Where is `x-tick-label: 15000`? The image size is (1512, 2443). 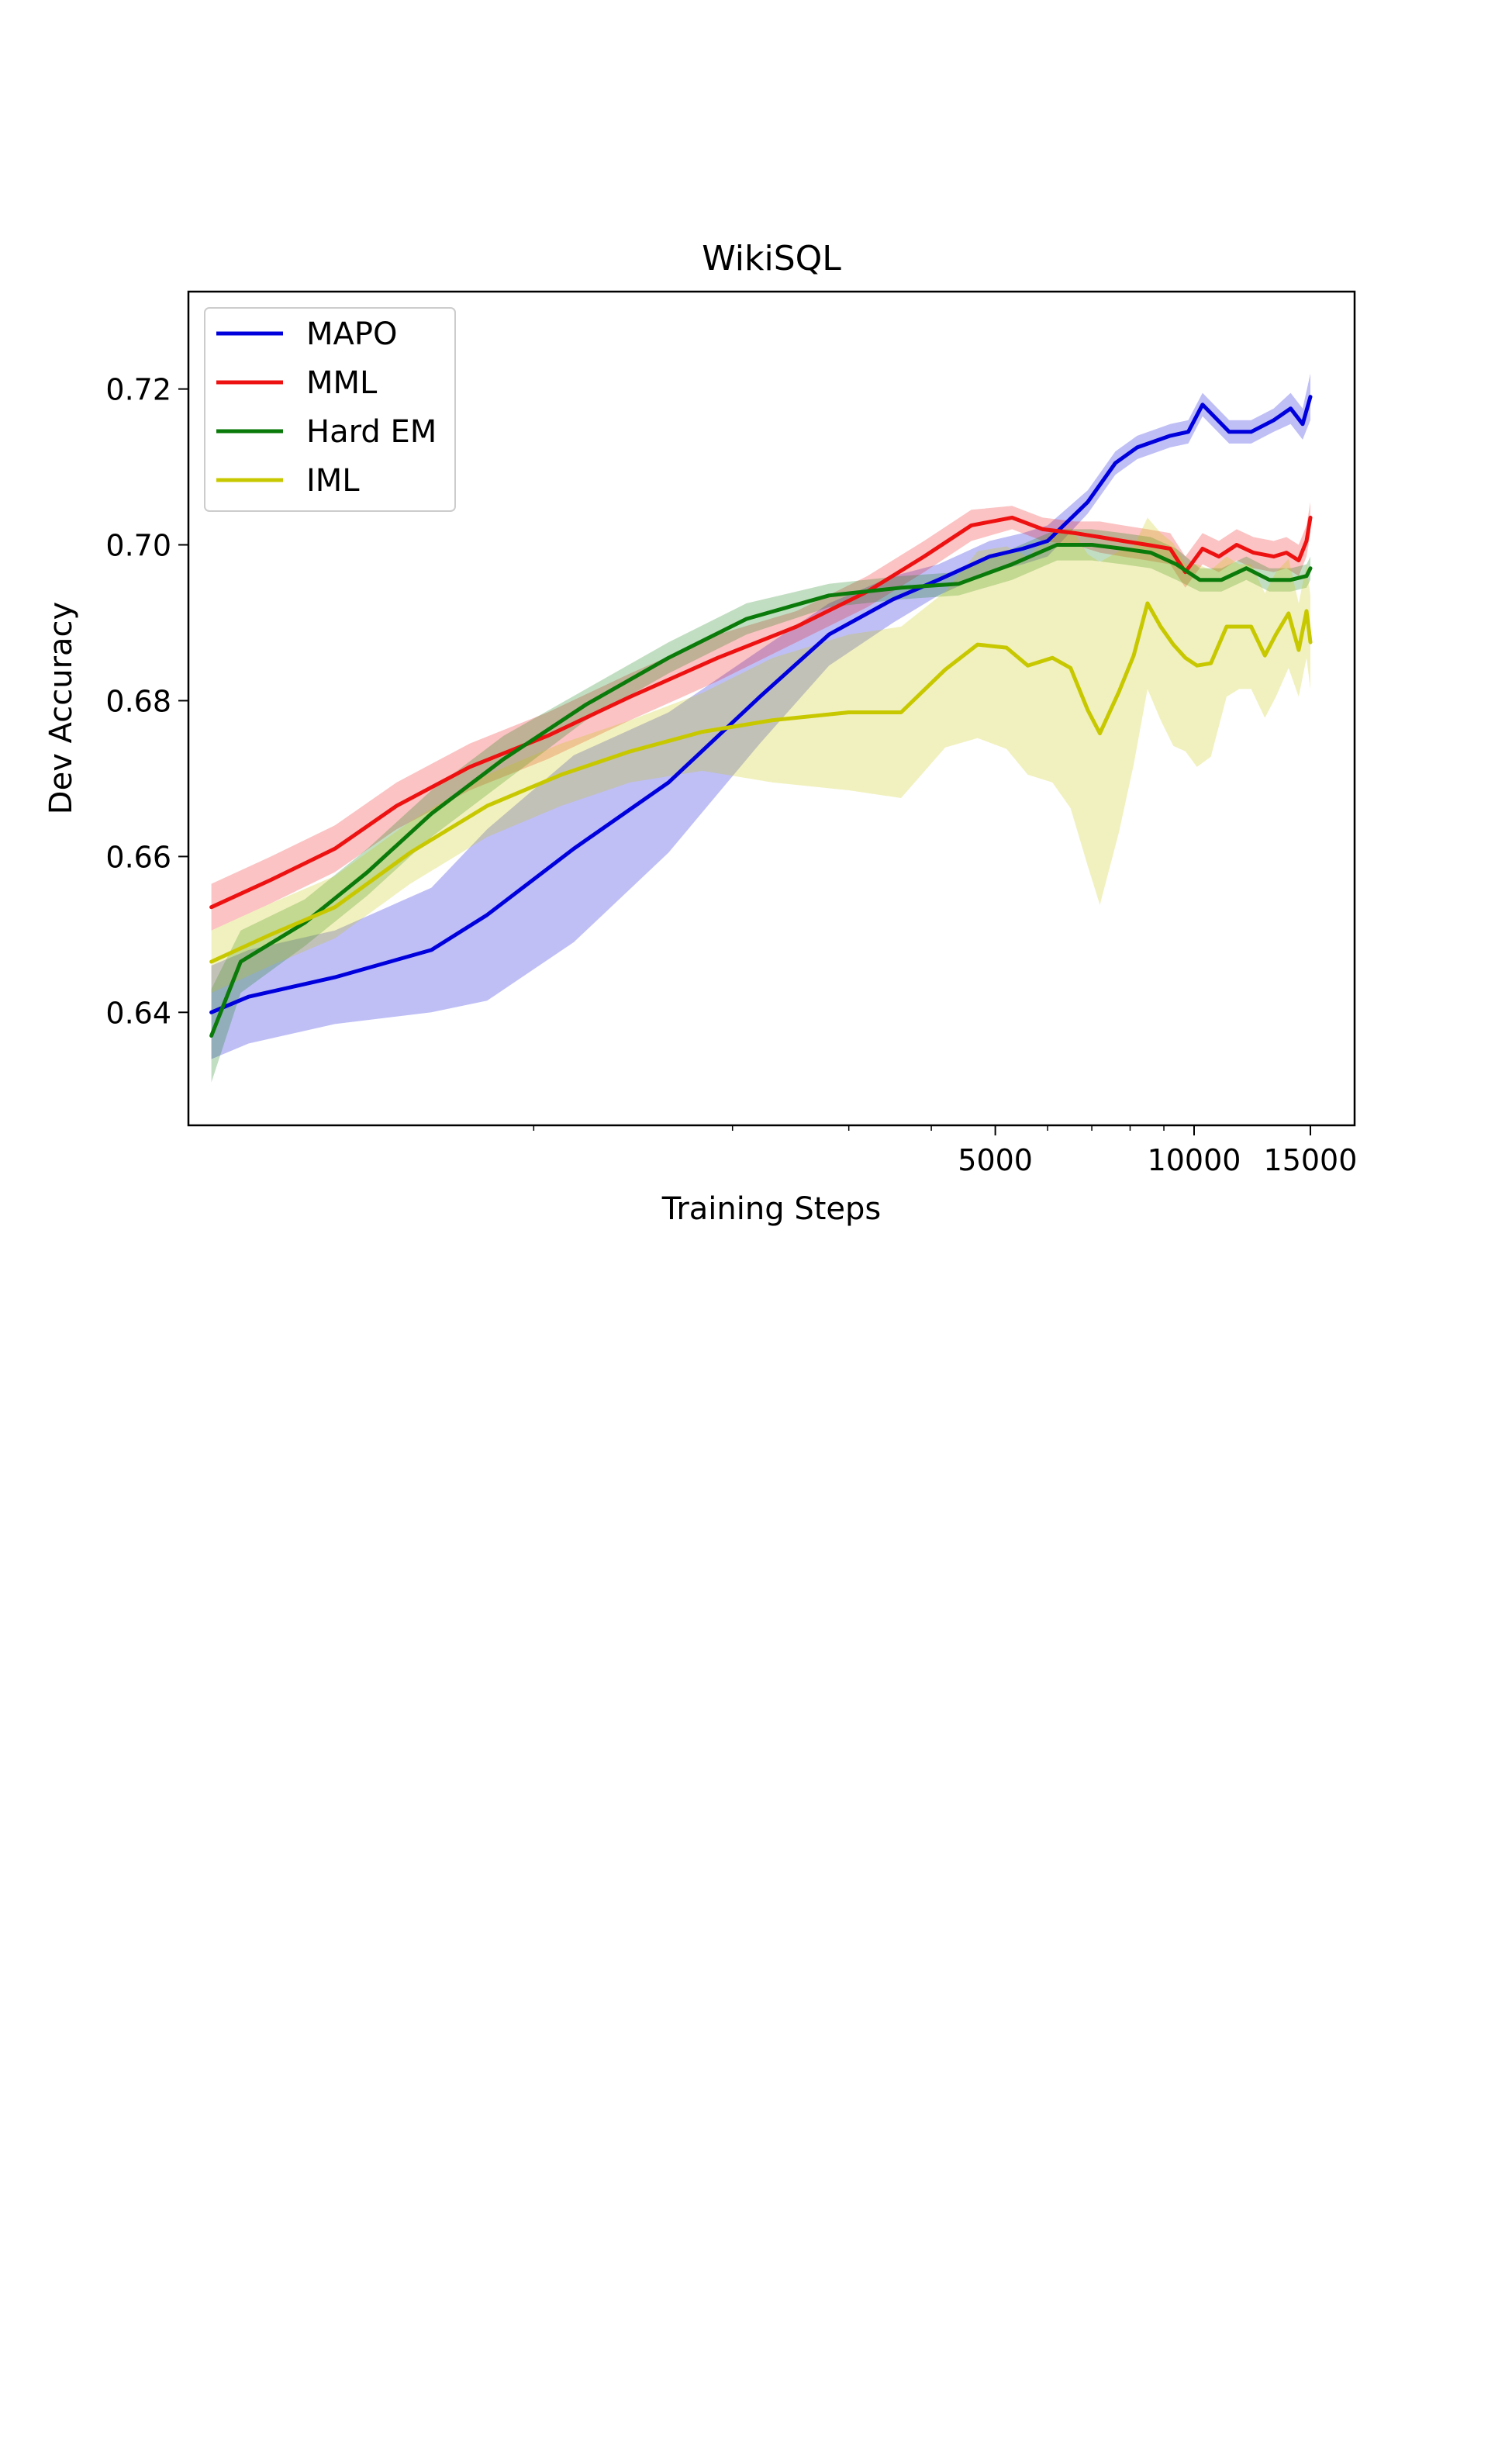
x-tick-label: 15000 is located at coordinates (1311, 1160).